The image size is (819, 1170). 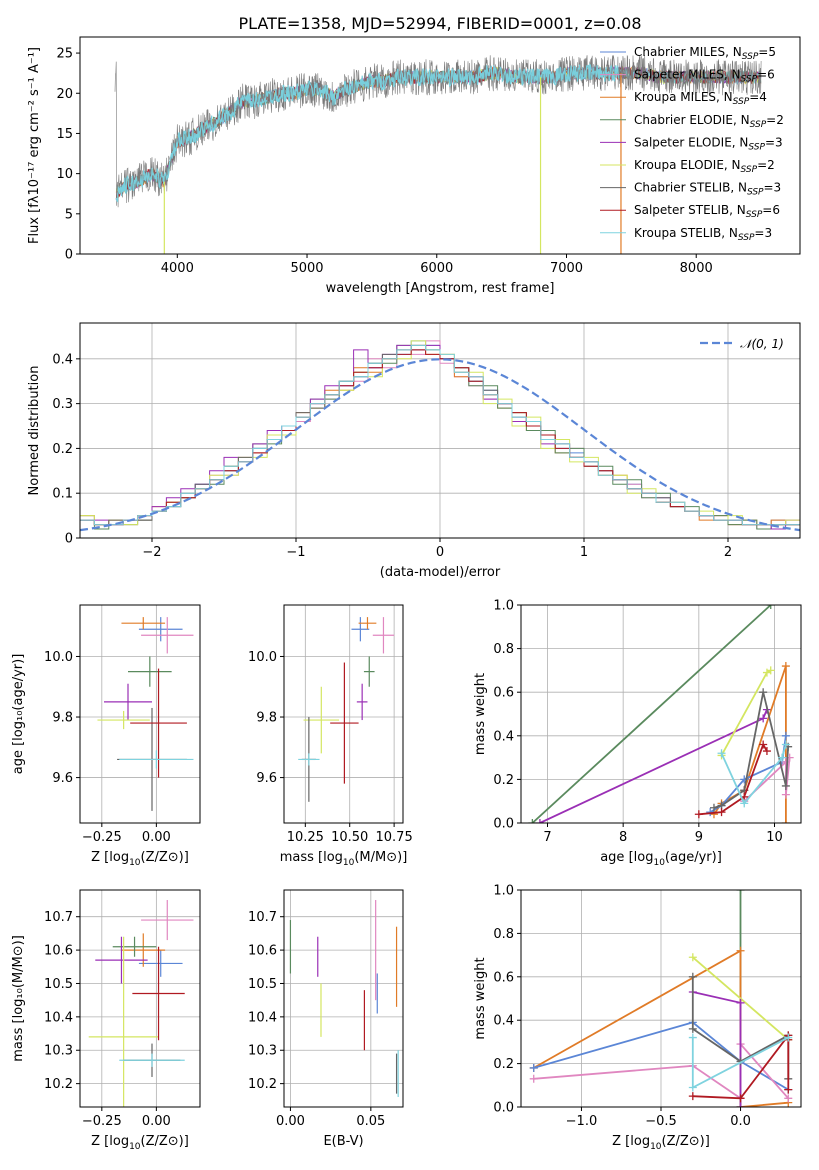 What do you see at coordinates (367, 133) in the screenshot?
I see `best-fit-spectrum-line` at bounding box center [367, 133].